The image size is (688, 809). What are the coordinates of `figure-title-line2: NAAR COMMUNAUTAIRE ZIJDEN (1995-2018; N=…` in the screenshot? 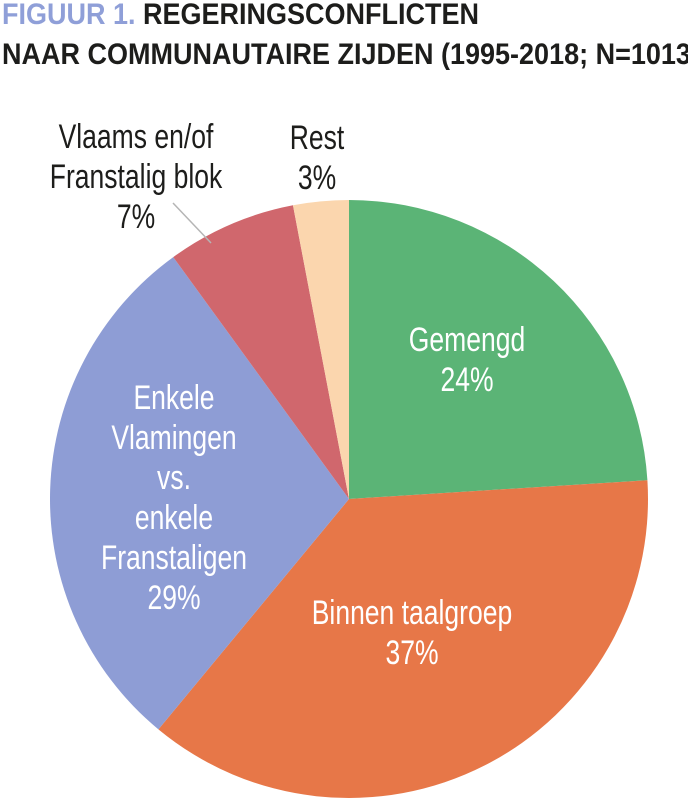 It's located at (345, 54).